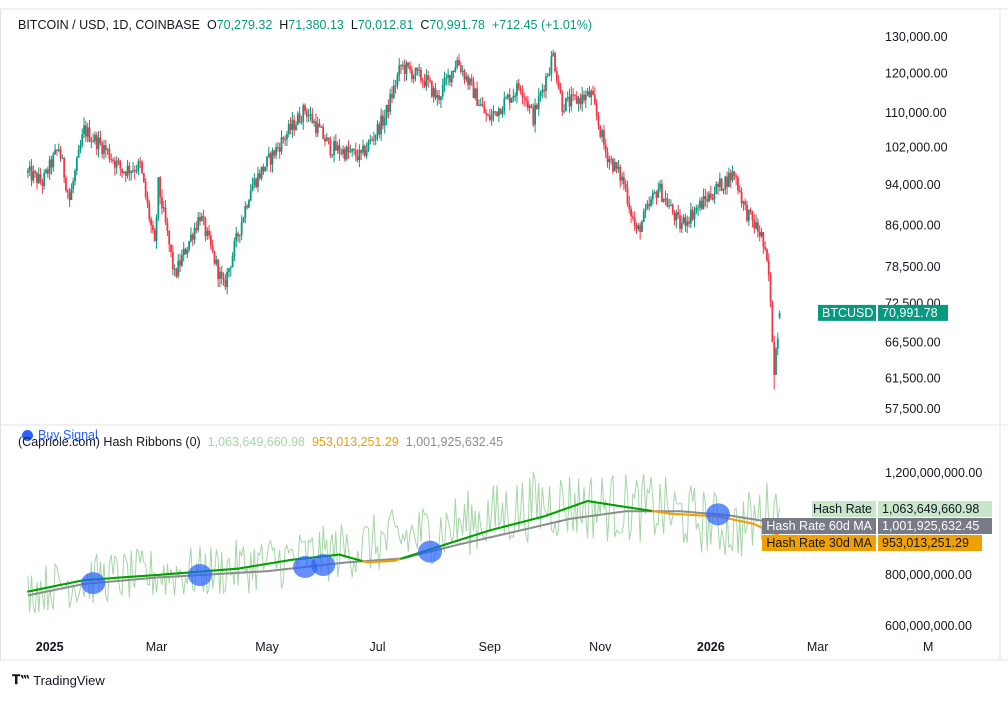 This screenshot has height=701, width=1008. I want to click on time-tick-label: 2025, so click(50, 647).